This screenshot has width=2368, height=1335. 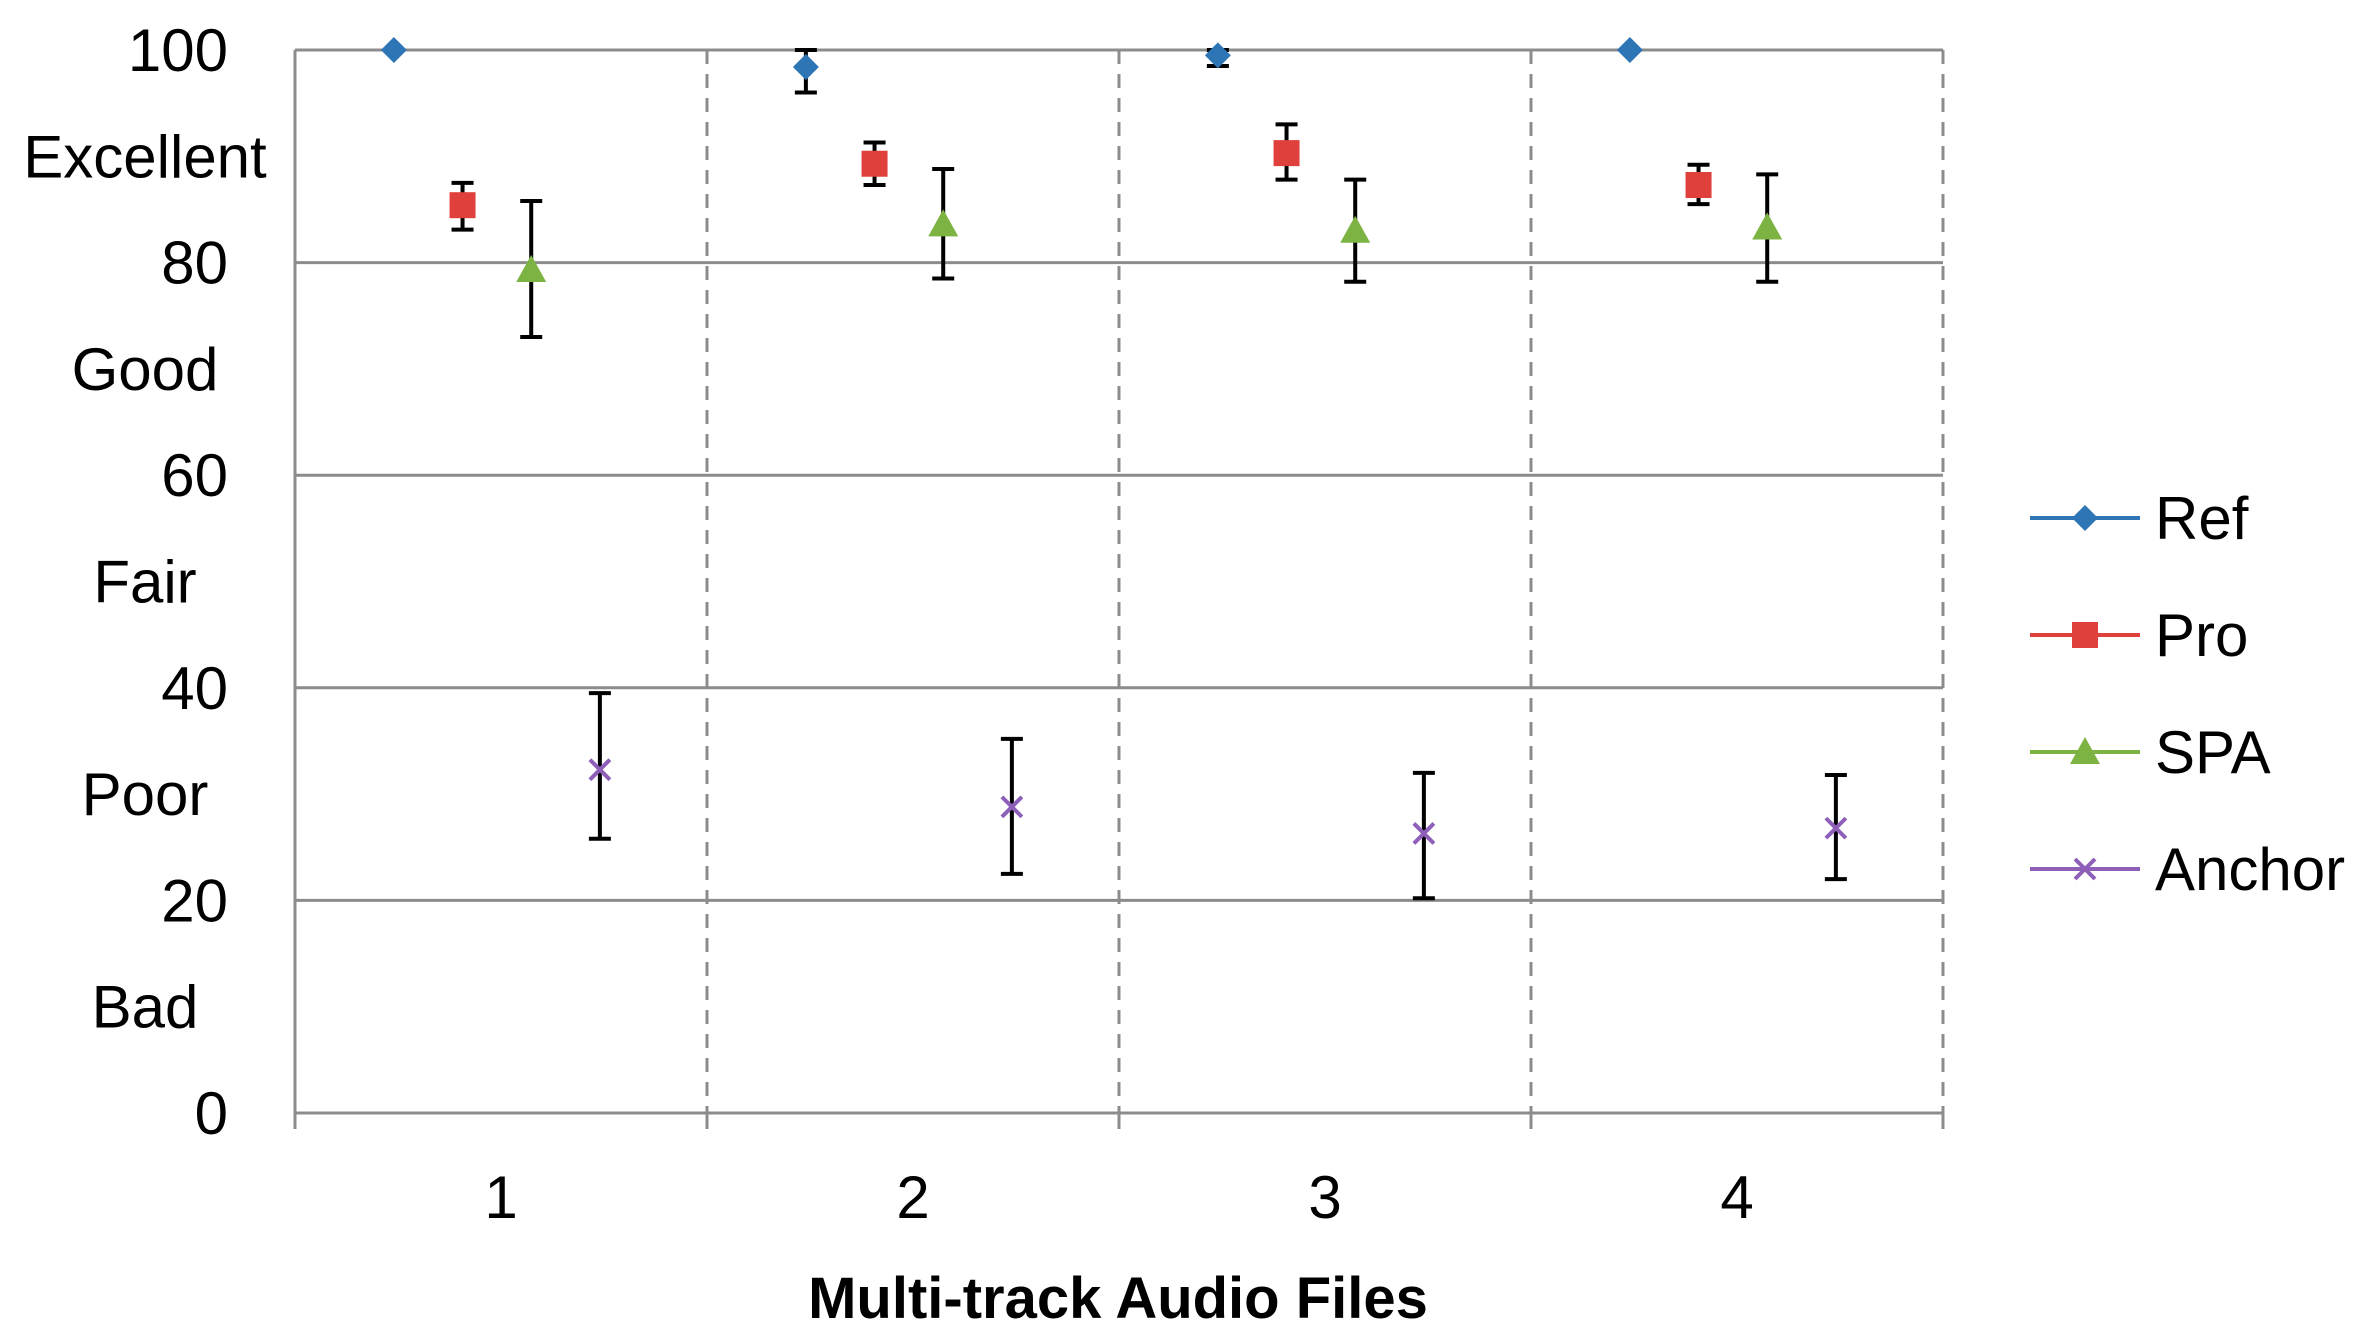 I want to click on legend-label-anchor: Anchor, so click(x=2250, y=869).